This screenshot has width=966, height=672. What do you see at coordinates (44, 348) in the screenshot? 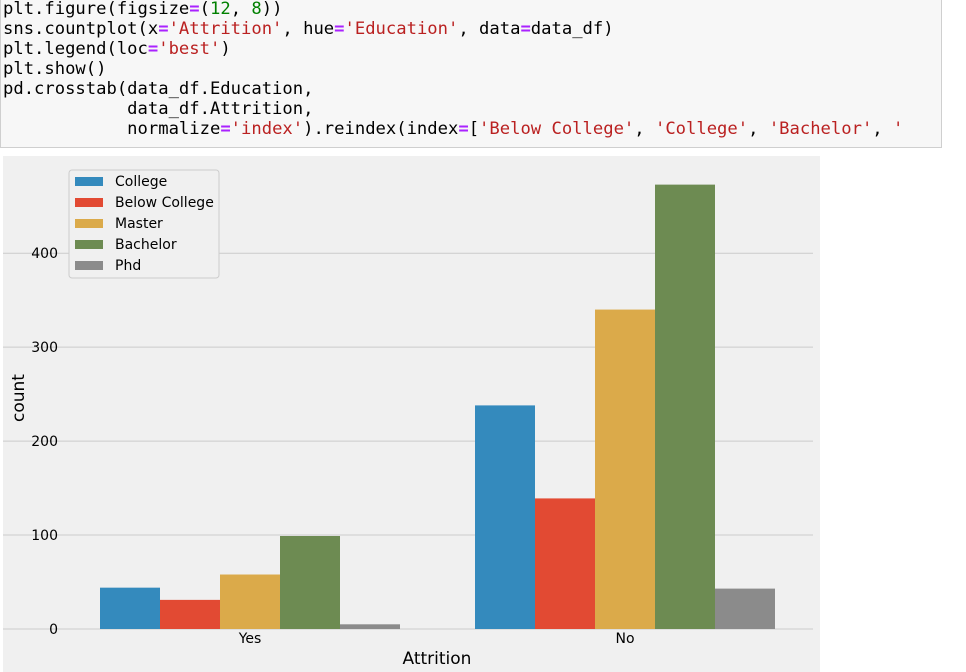
I see `y-tick-label: 300` at bounding box center [44, 348].